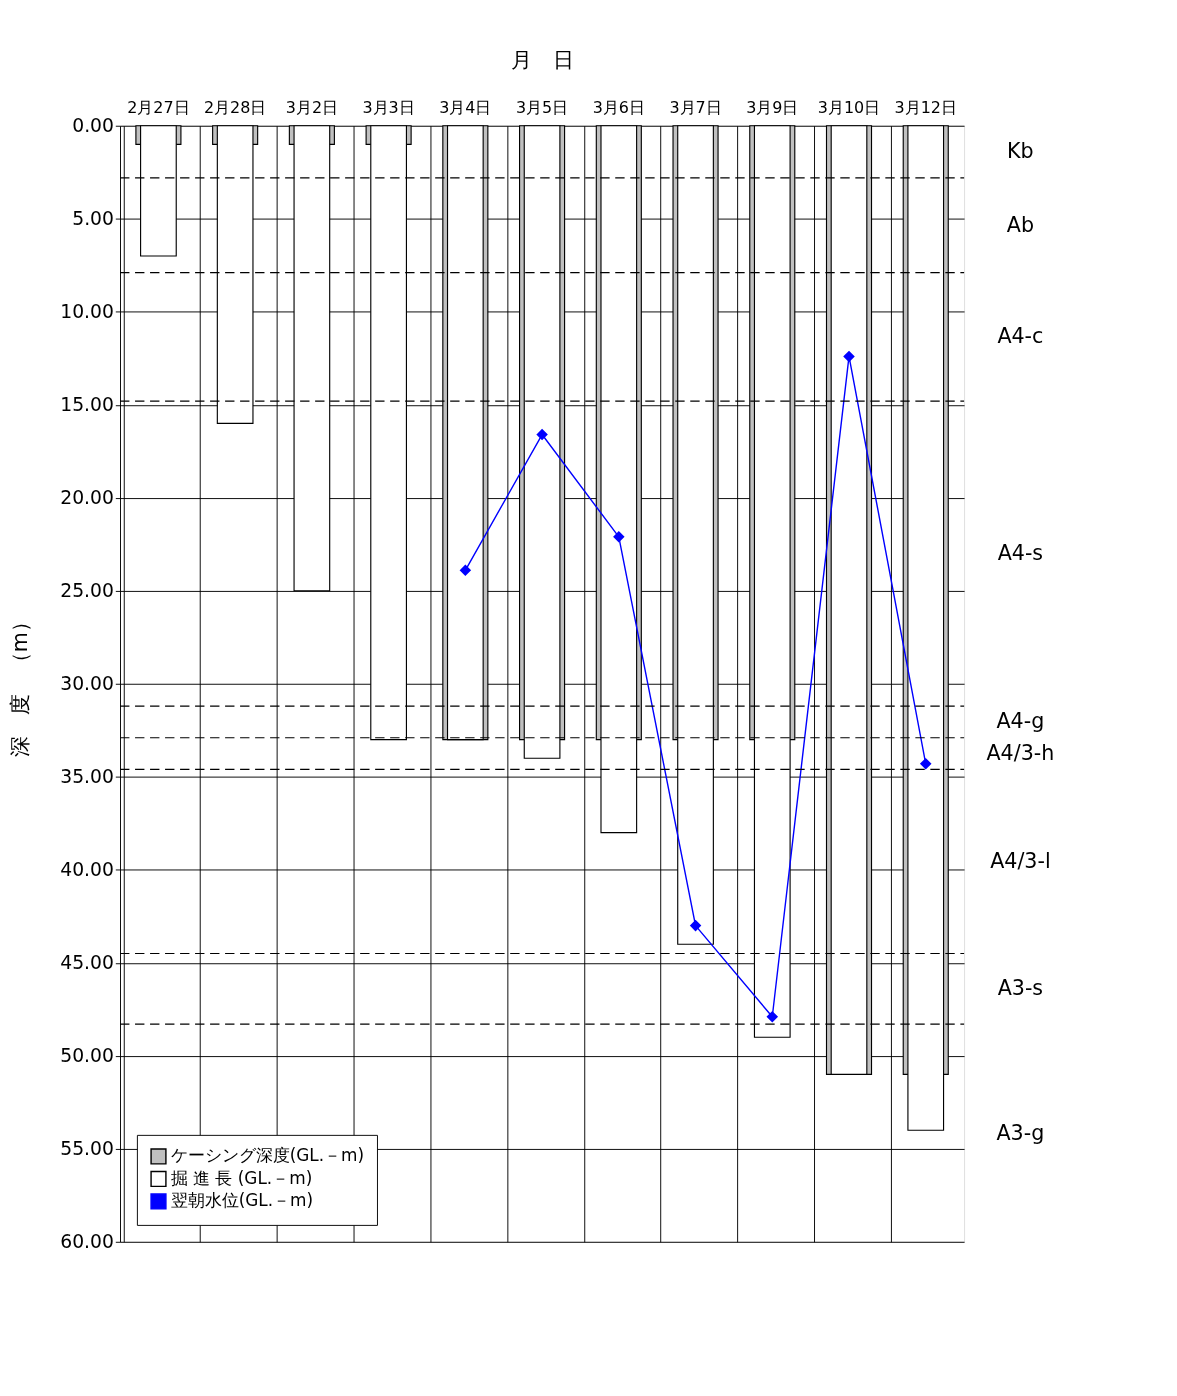  What do you see at coordinates (87, 404) in the screenshot?
I see `y-tick-label: 15.00` at bounding box center [87, 404].